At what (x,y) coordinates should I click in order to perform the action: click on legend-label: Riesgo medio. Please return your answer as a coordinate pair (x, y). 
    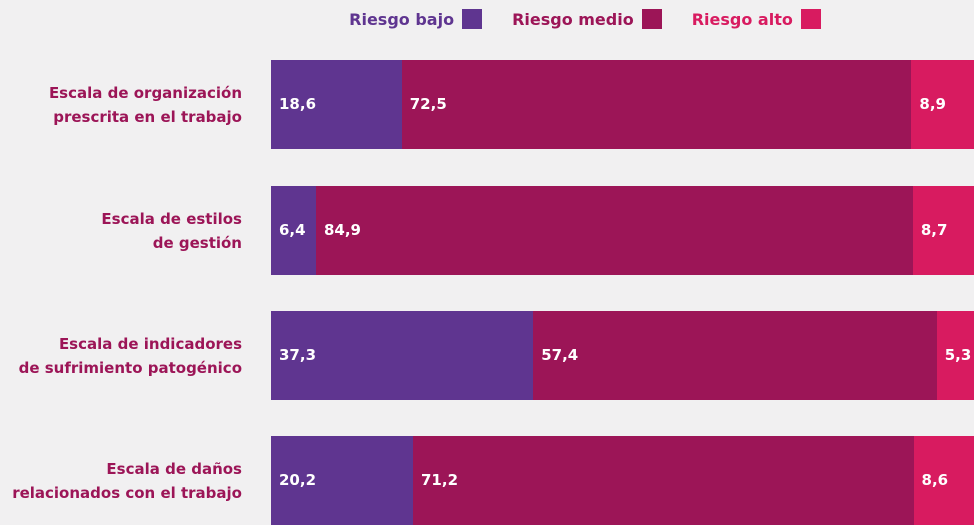
    Looking at the image, I should click on (573, 19).